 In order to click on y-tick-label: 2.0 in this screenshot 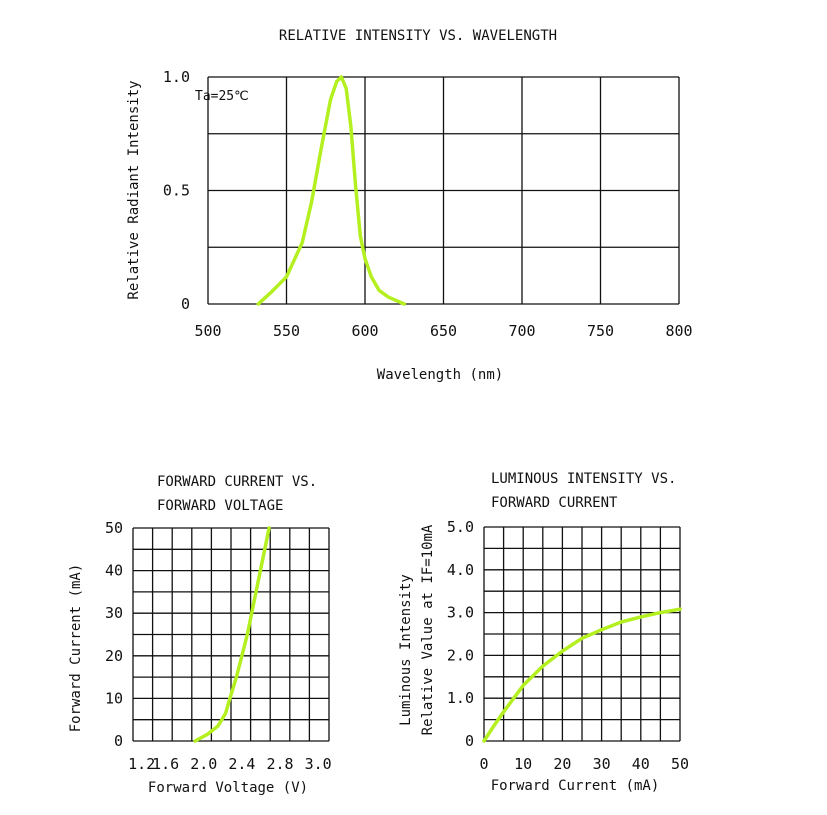, I will do `click(460, 655)`.